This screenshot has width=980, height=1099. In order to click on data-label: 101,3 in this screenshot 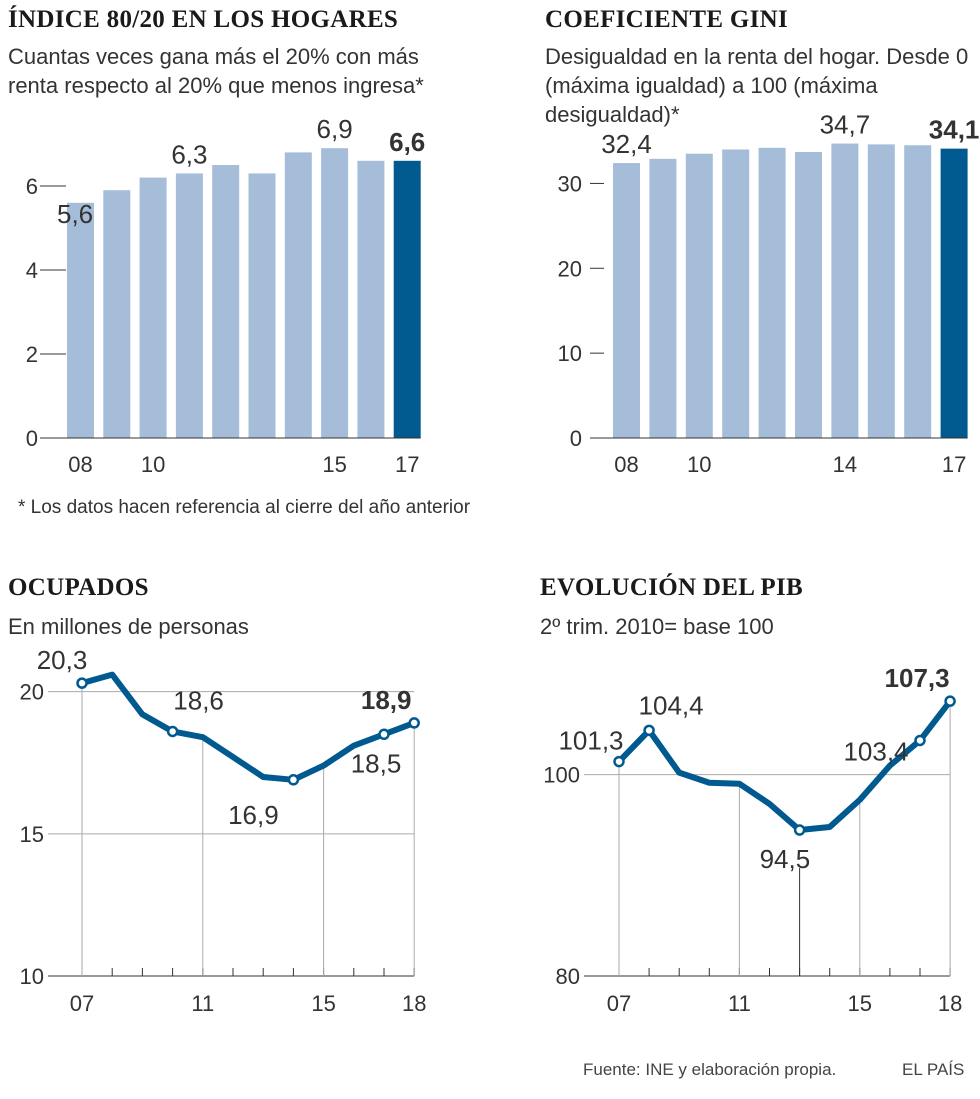, I will do `click(590, 741)`.